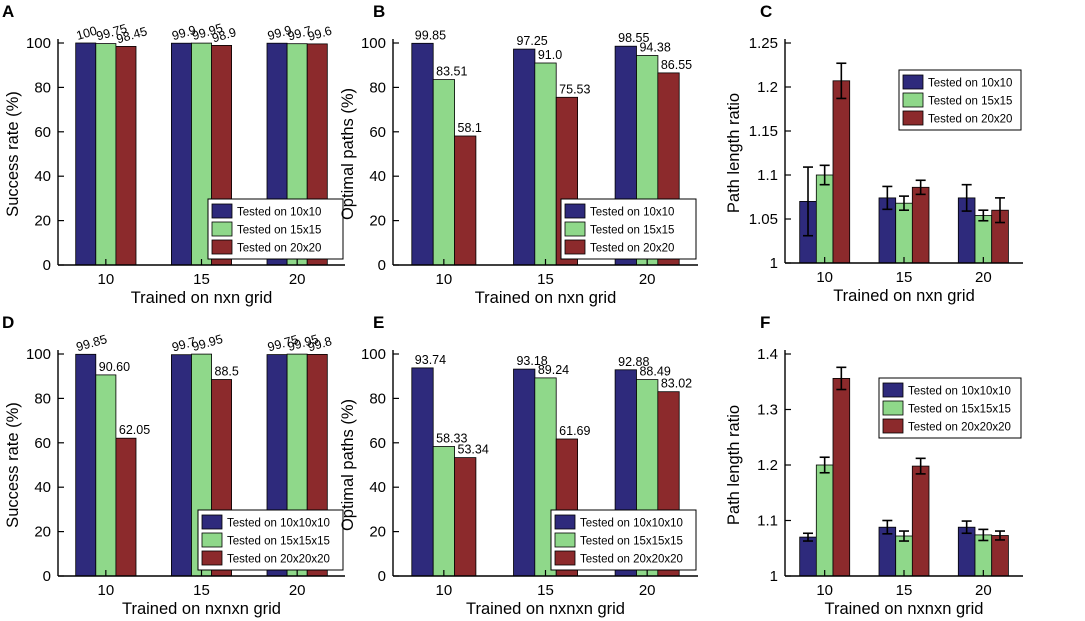  Describe the element at coordinates (767, 354) in the screenshot. I see `y-tick-label: 1.4` at that location.